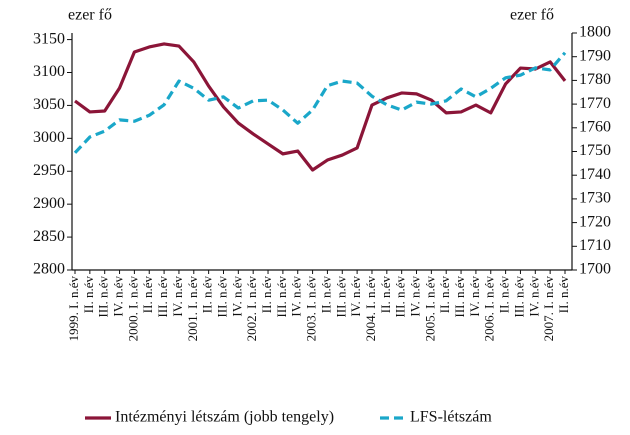 This screenshot has width=630, height=435. I want to click on y-tick-label: 3050, so click(49, 104).